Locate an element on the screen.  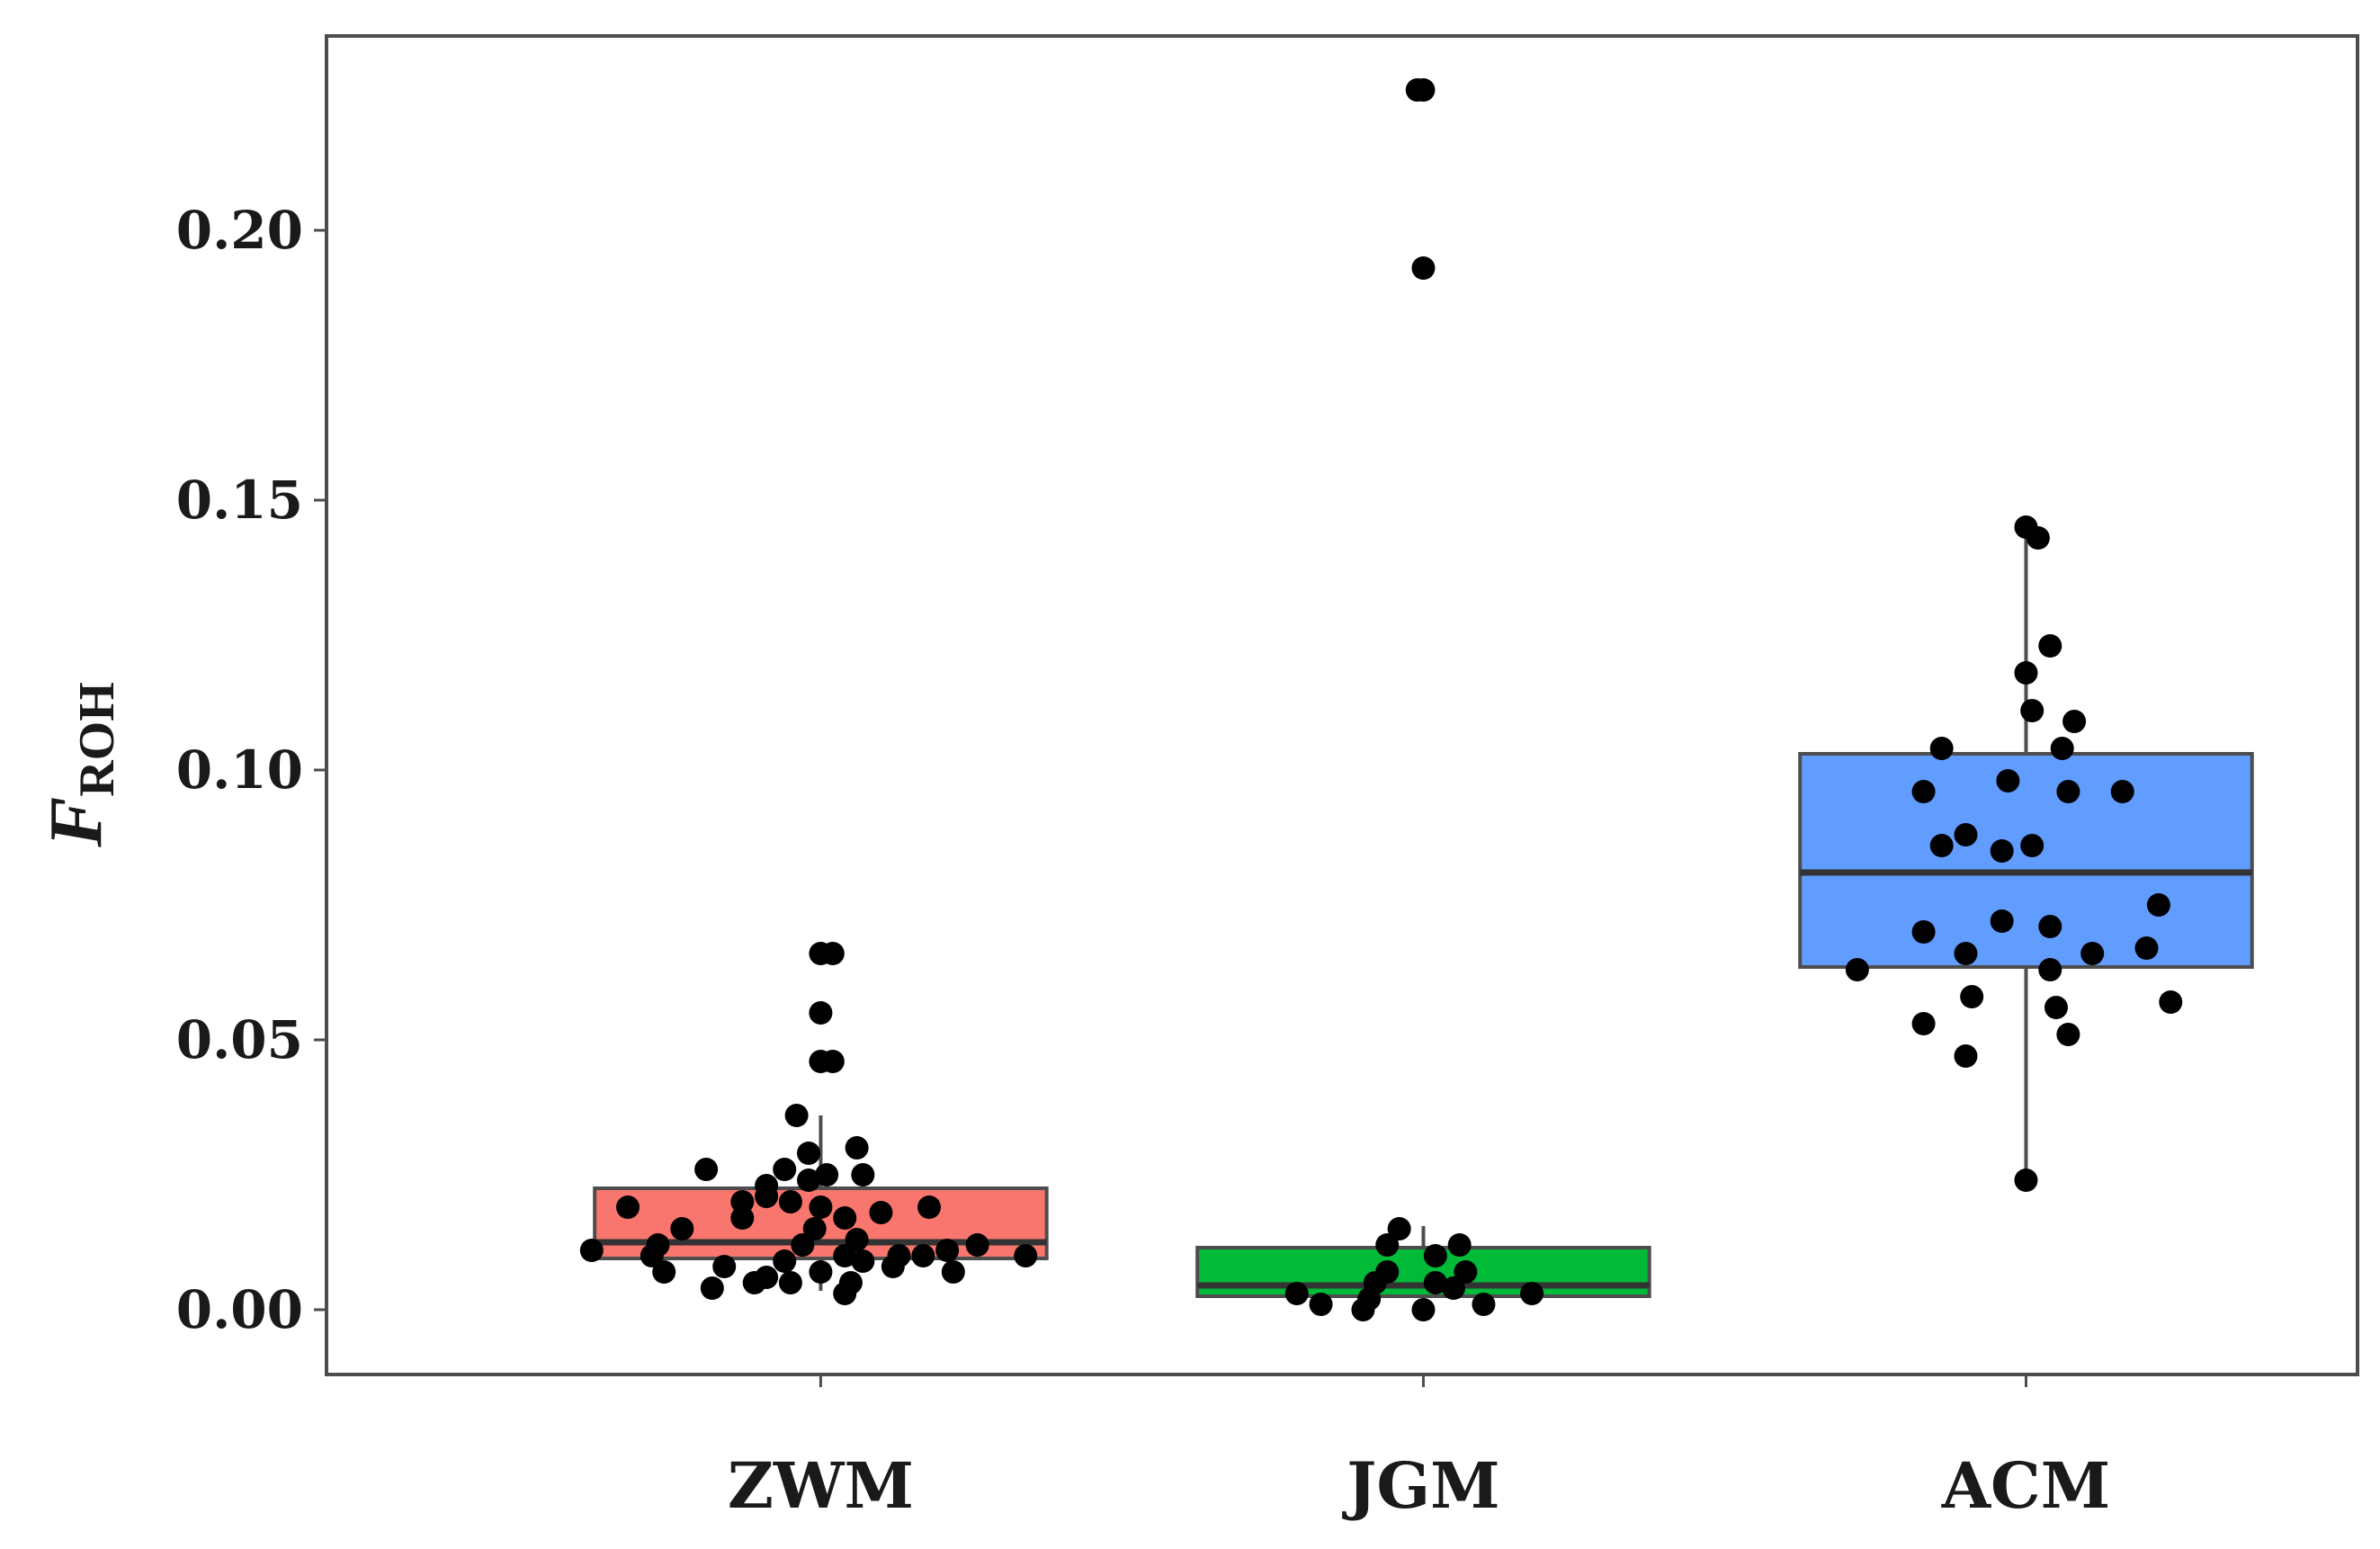
x-tick-label: ZWM is located at coordinates (821, 1486).